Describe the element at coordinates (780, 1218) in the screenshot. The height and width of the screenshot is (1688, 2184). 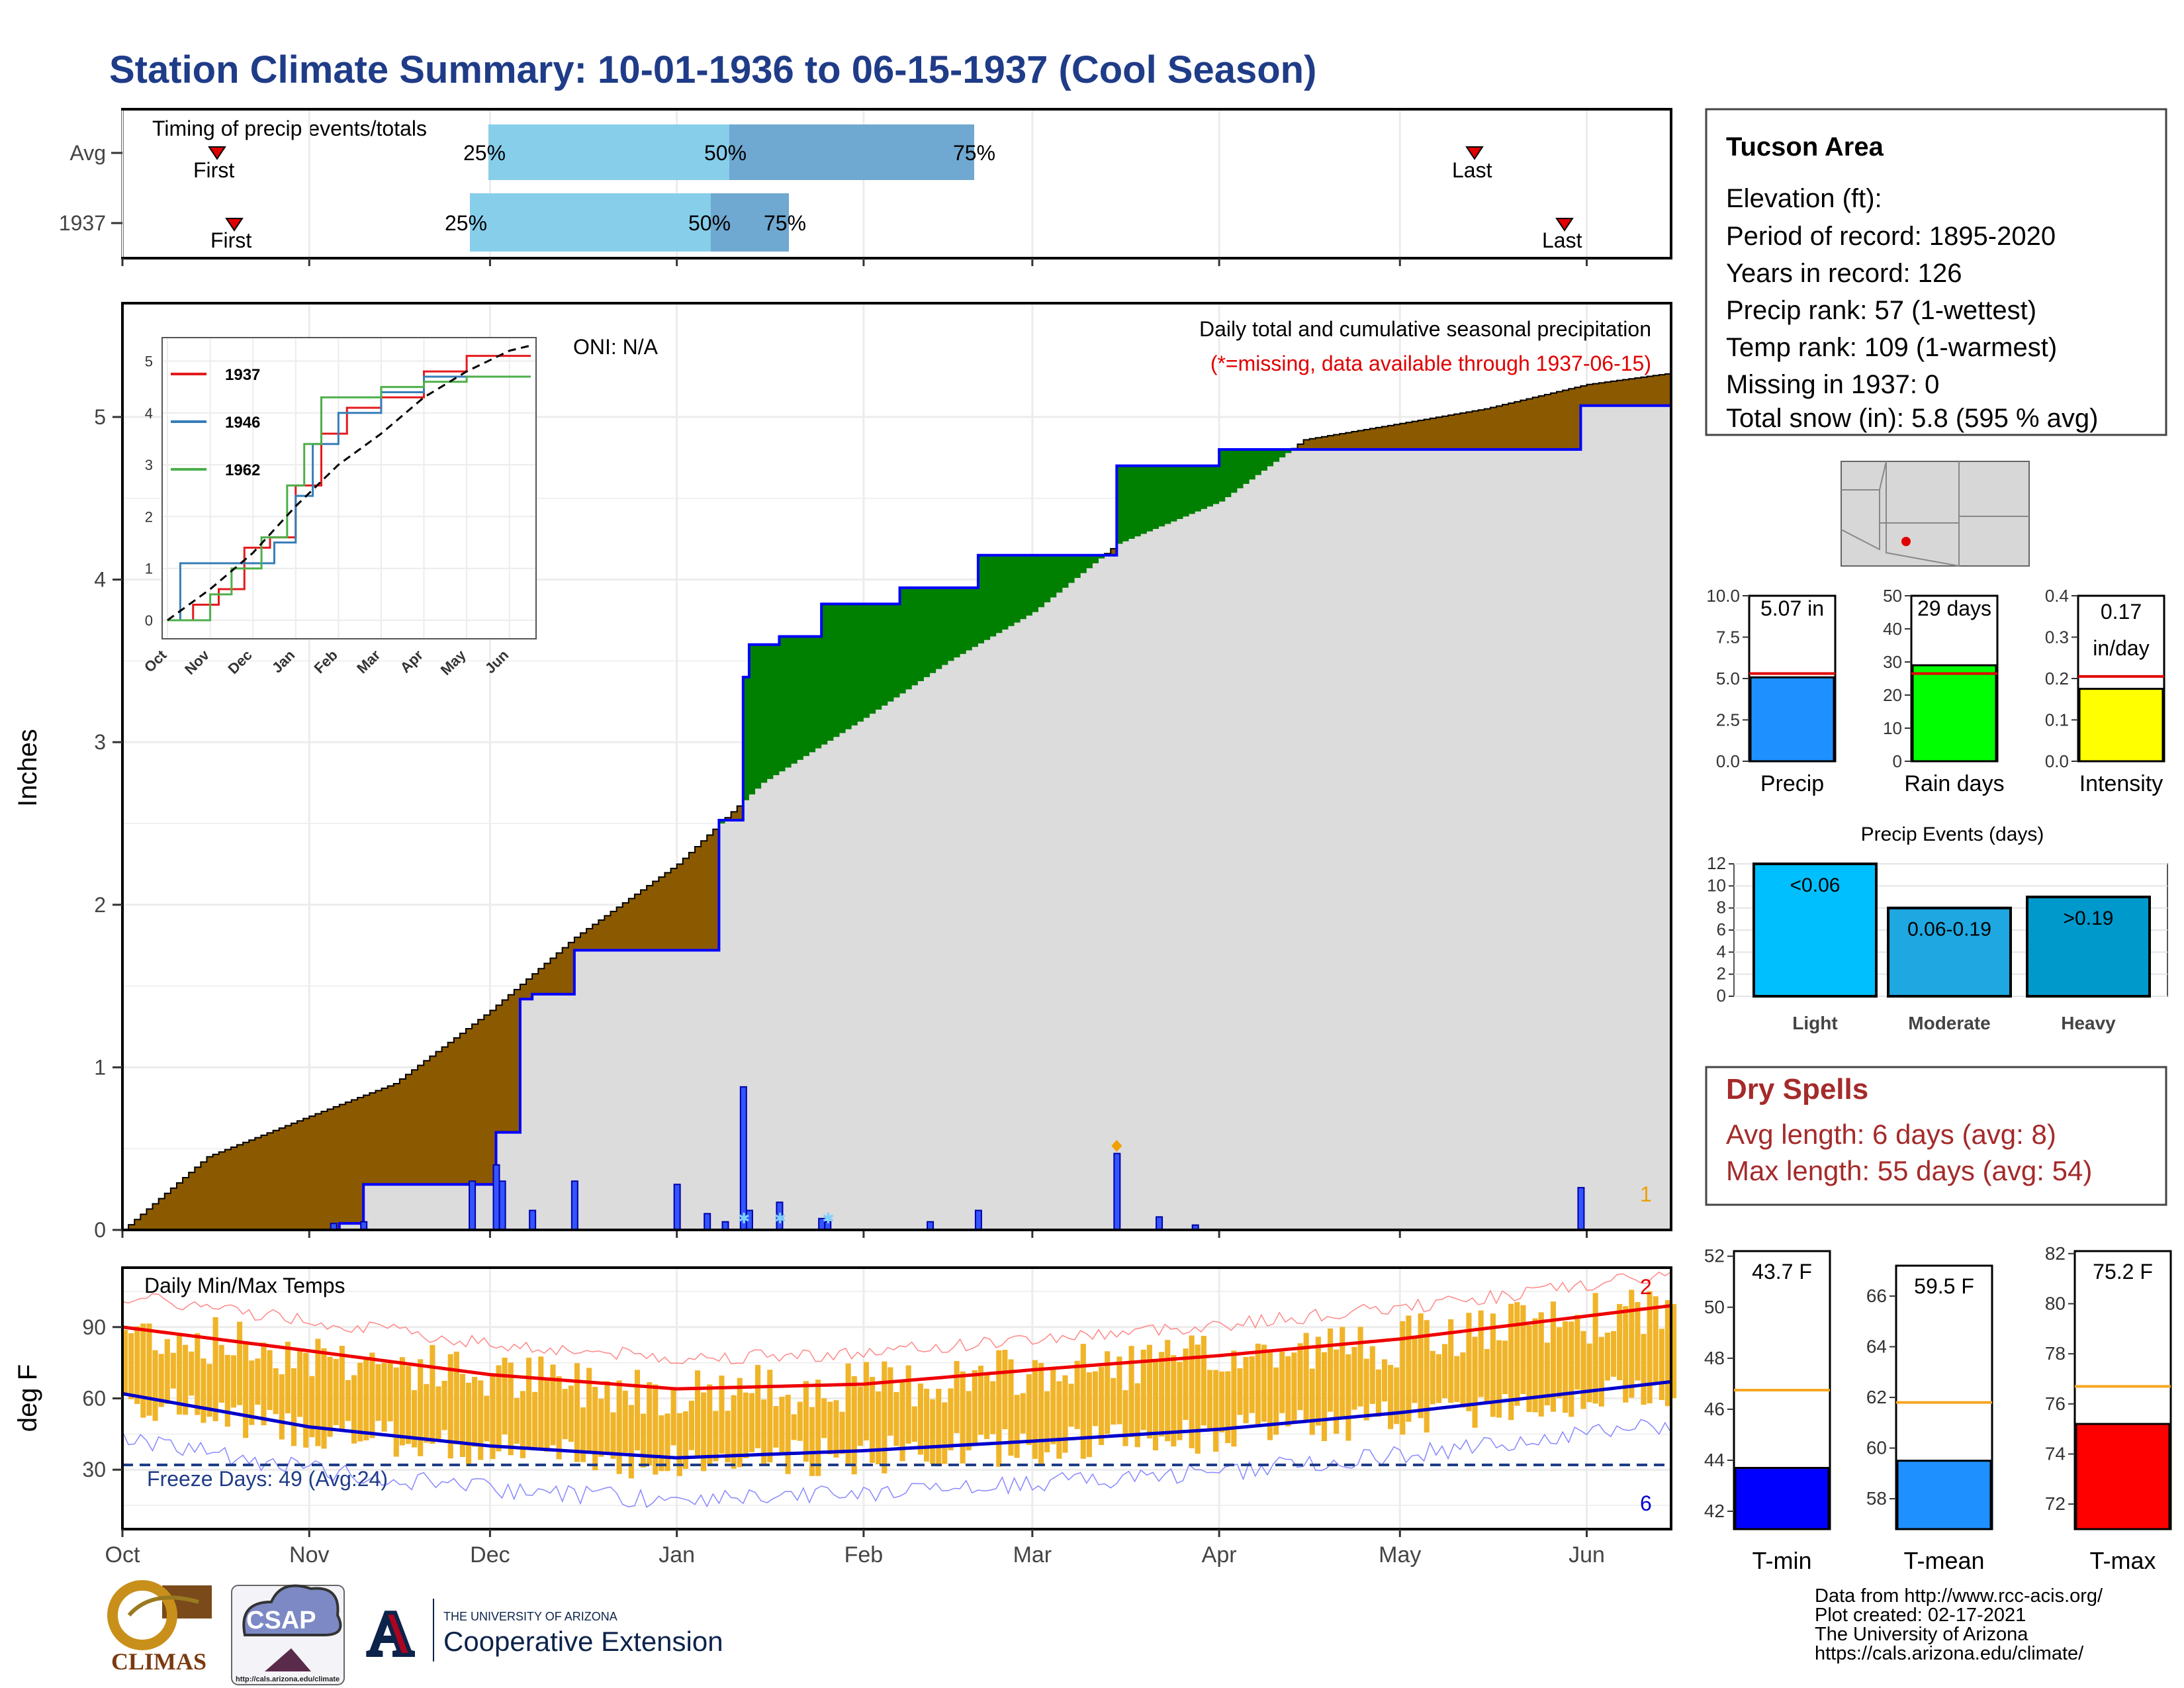
I see `snow-marker: ✱` at that location.